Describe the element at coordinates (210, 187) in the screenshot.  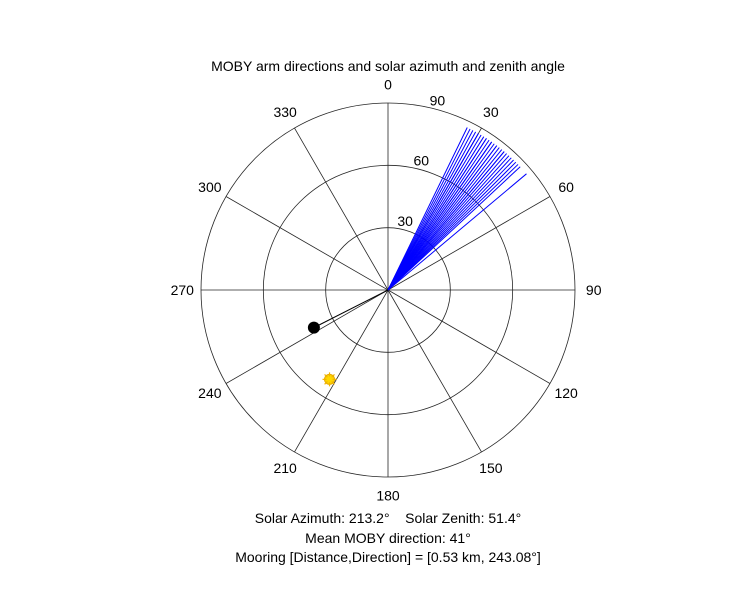
I see `theta-tick-label: 300` at that location.